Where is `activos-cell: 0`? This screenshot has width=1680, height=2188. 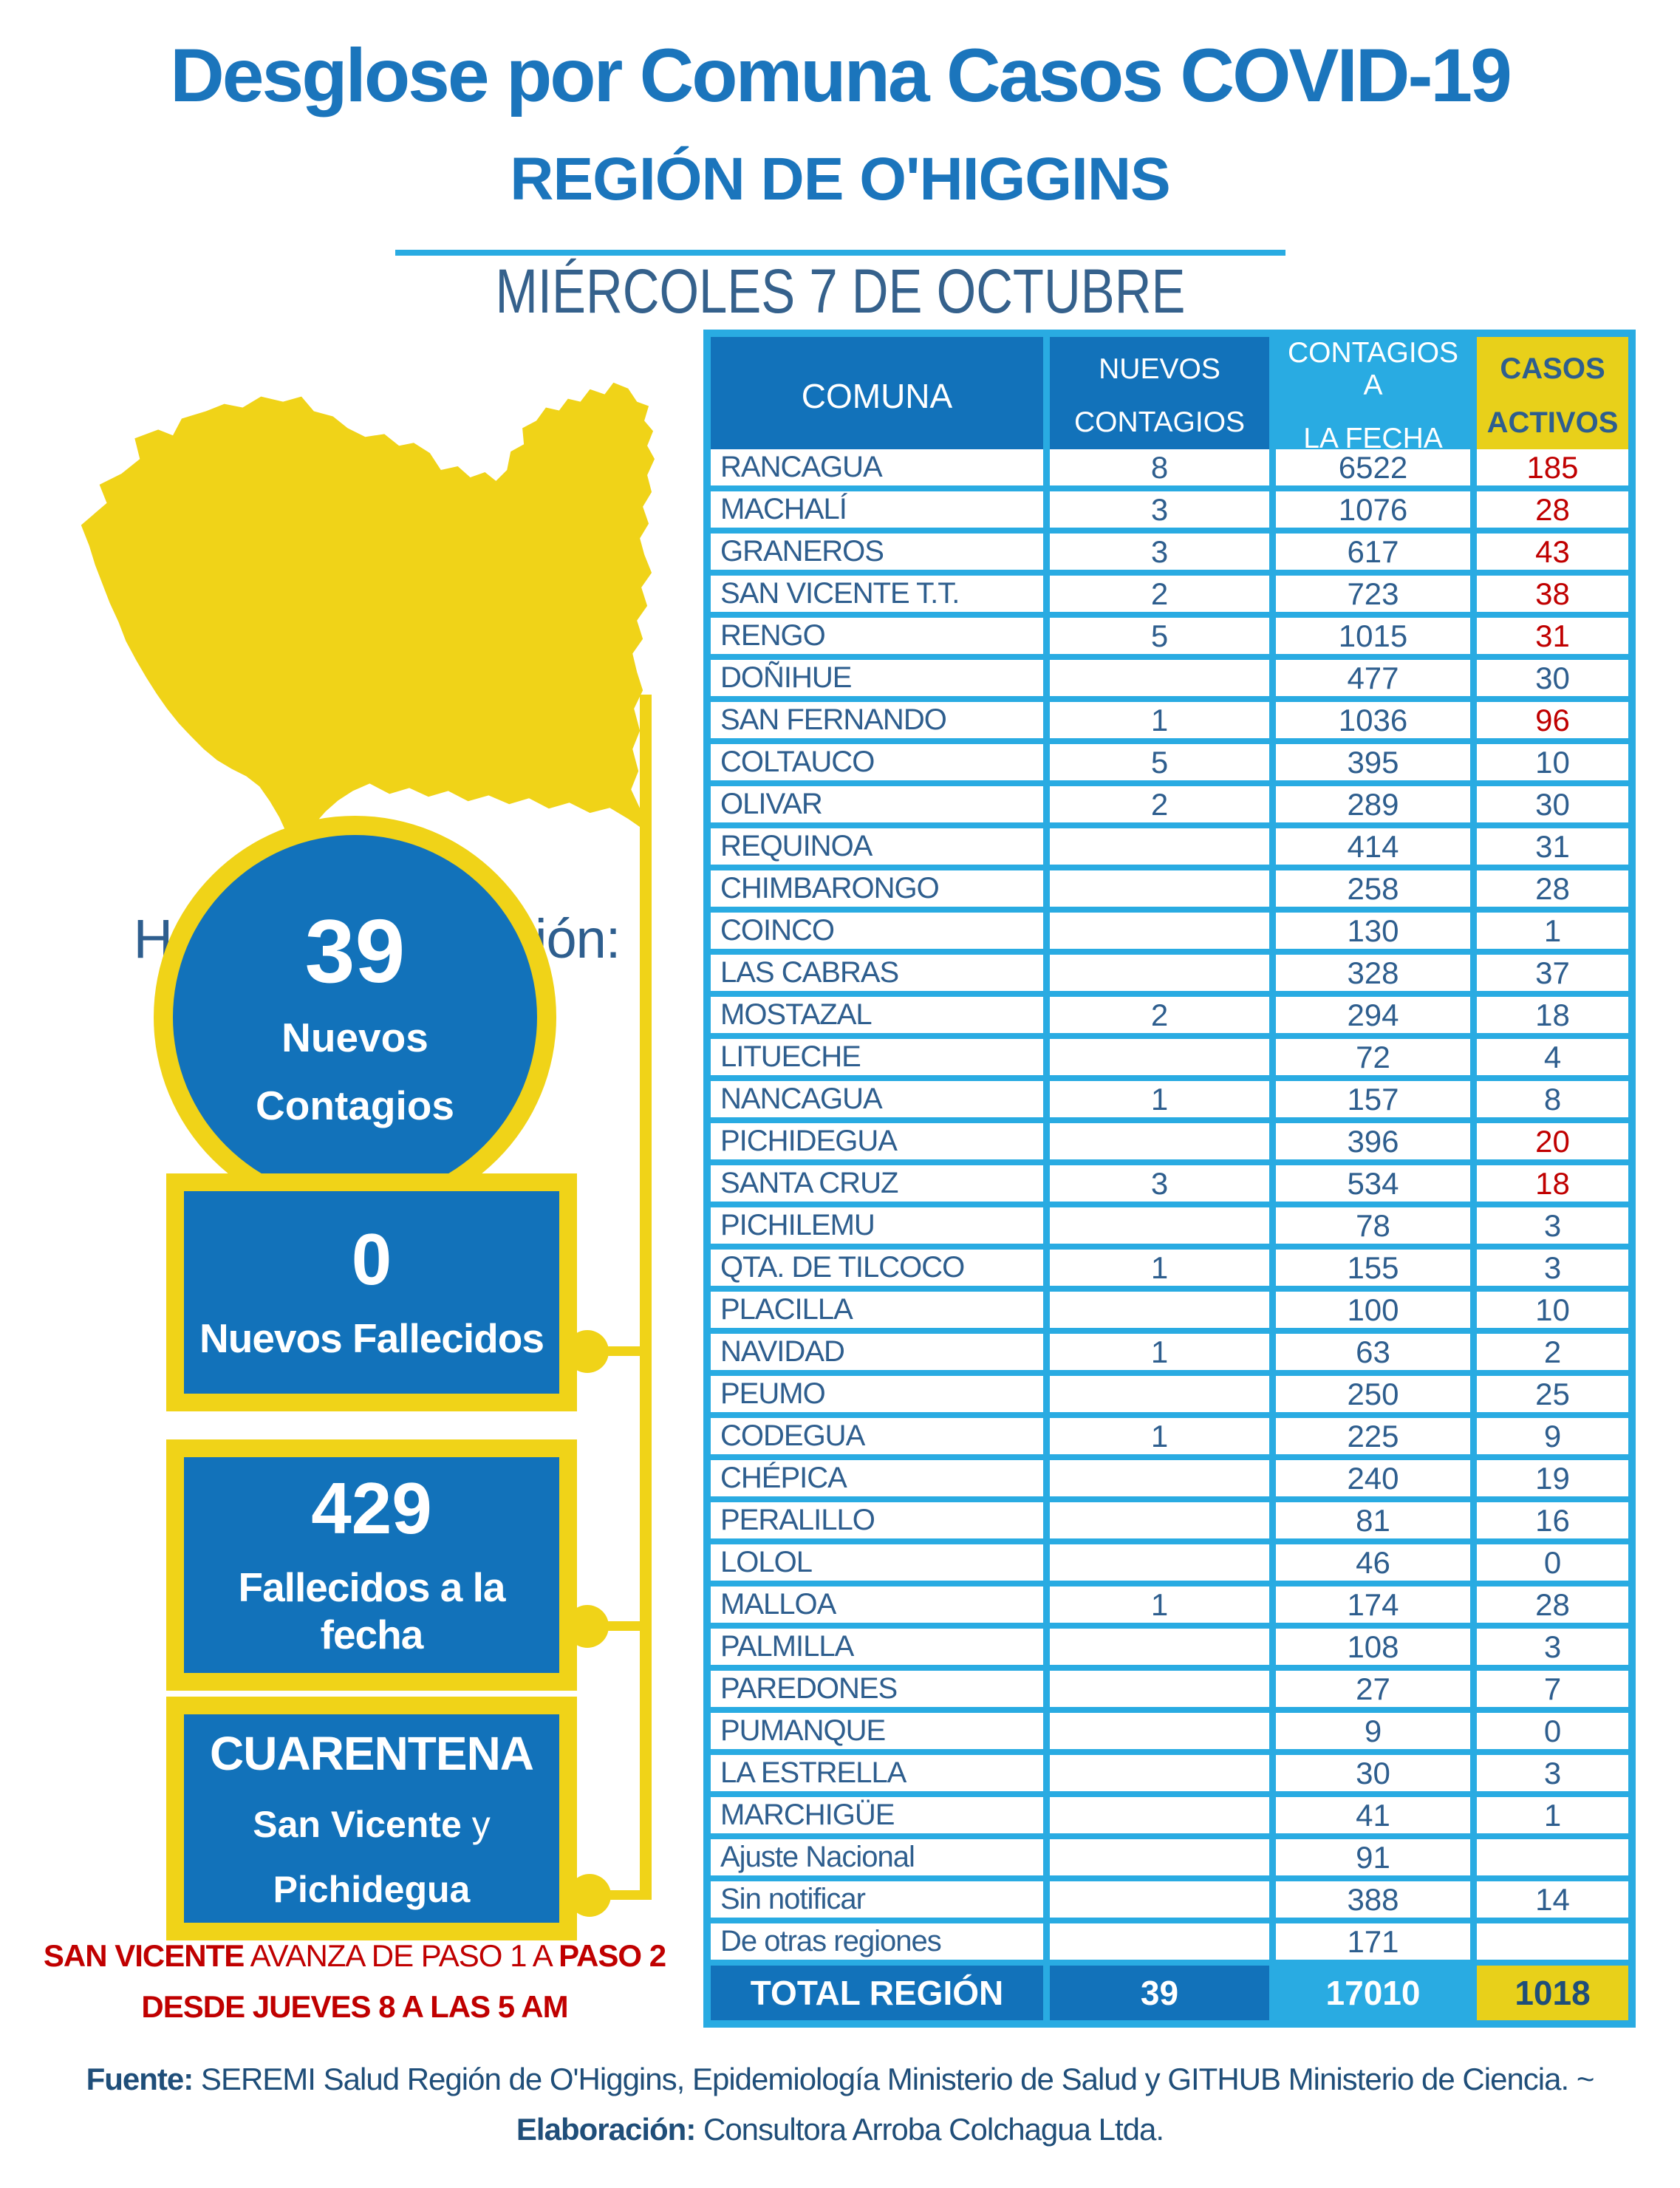
activos-cell: 0 is located at coordinates (1553, 1734).